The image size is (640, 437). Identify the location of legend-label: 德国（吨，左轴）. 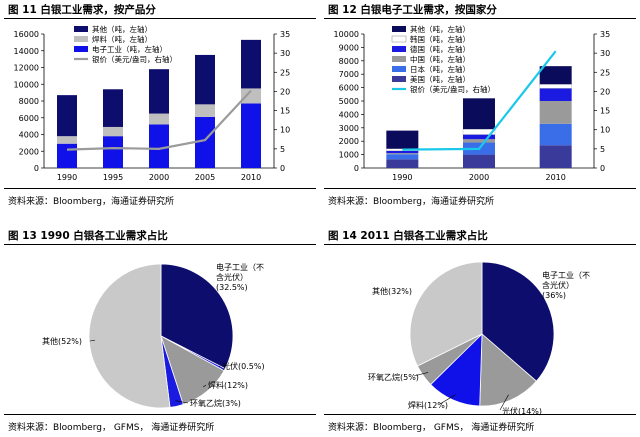
(440, 49).